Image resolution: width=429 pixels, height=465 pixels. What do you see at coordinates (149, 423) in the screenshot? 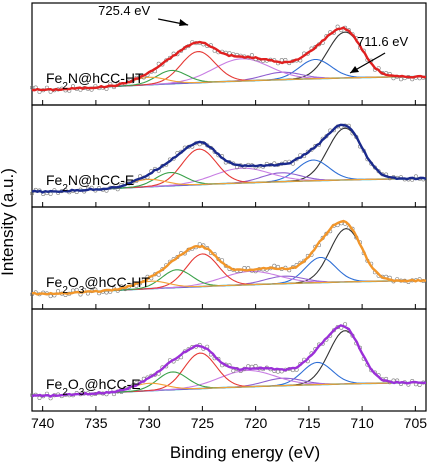
I see `x-tick-label: 730` at bounding box center [149, 423].